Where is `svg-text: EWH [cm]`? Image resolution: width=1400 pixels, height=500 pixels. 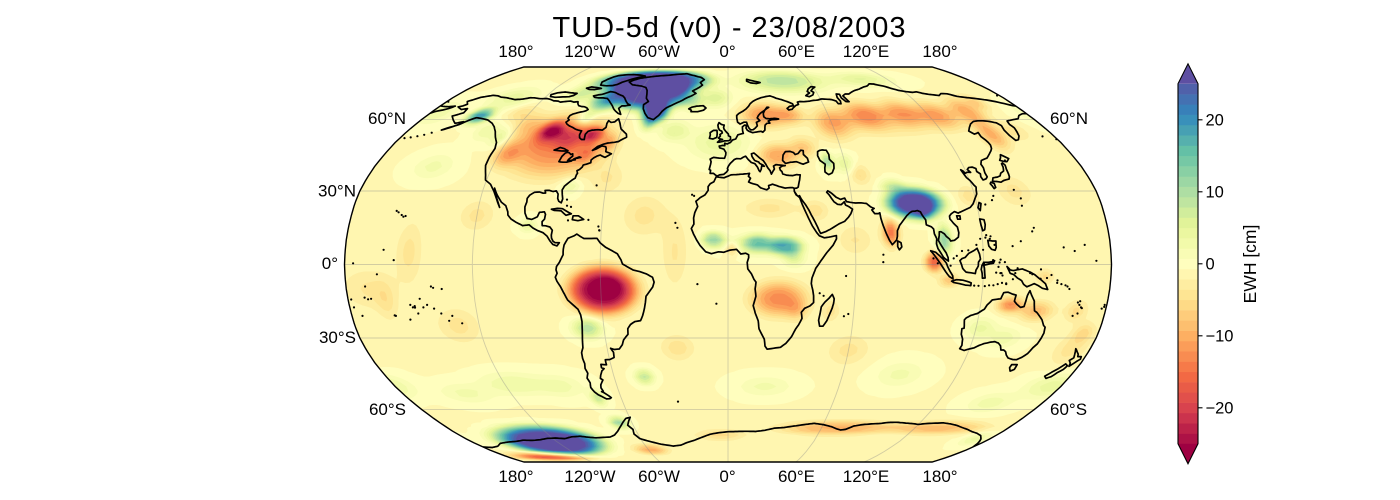 svg-text: EWH [cm] is located at coordinates (1250, 264).